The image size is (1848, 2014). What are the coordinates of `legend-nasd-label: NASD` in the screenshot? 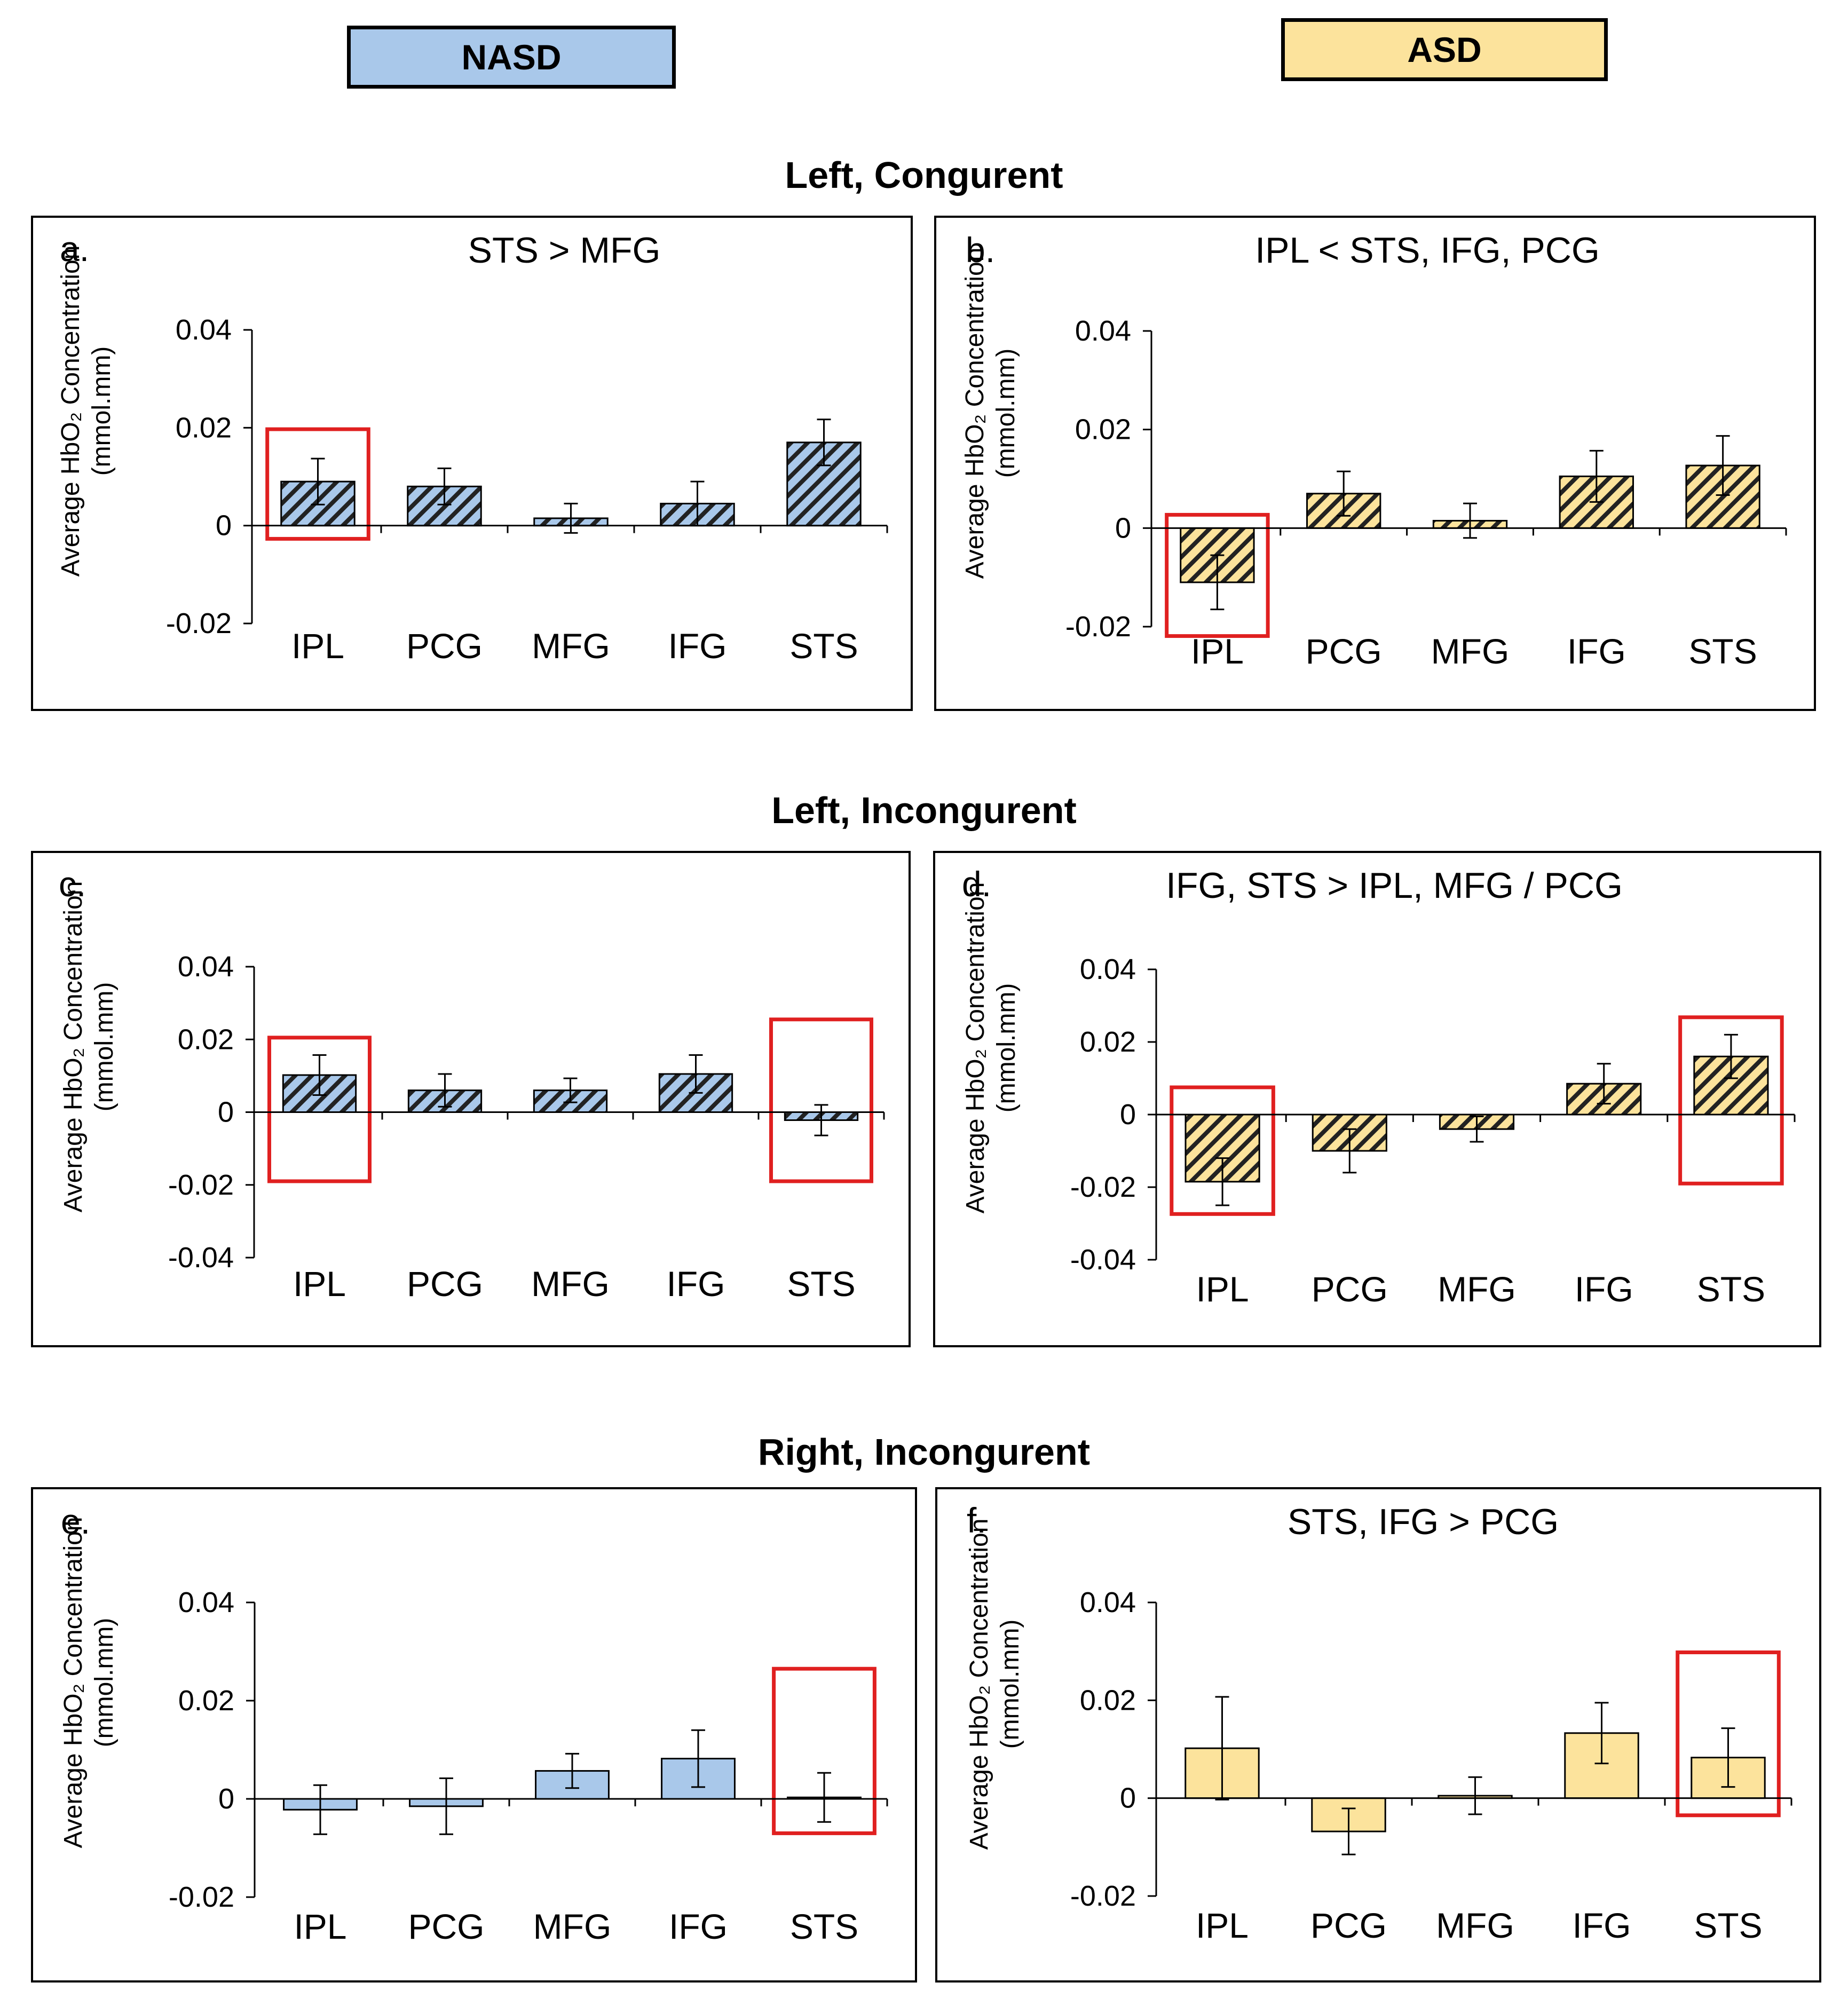 It's located at (512, 57).